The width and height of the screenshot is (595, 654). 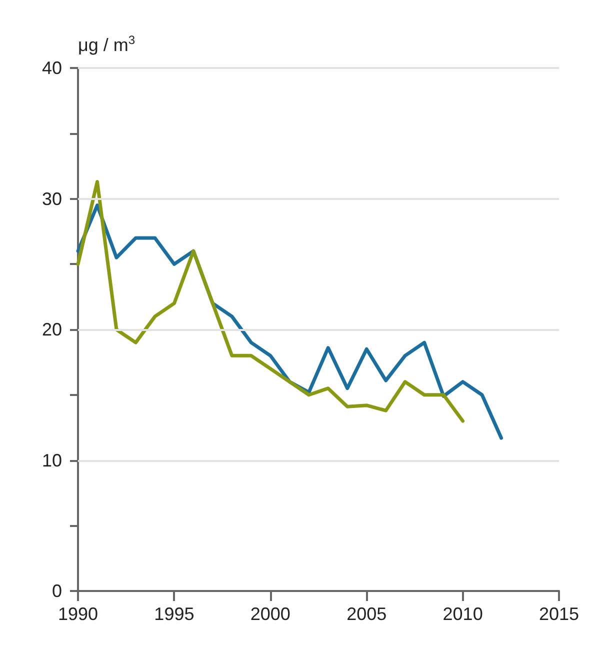 I want to click on x-tick-label: 2010, so click(x=462, y=614).